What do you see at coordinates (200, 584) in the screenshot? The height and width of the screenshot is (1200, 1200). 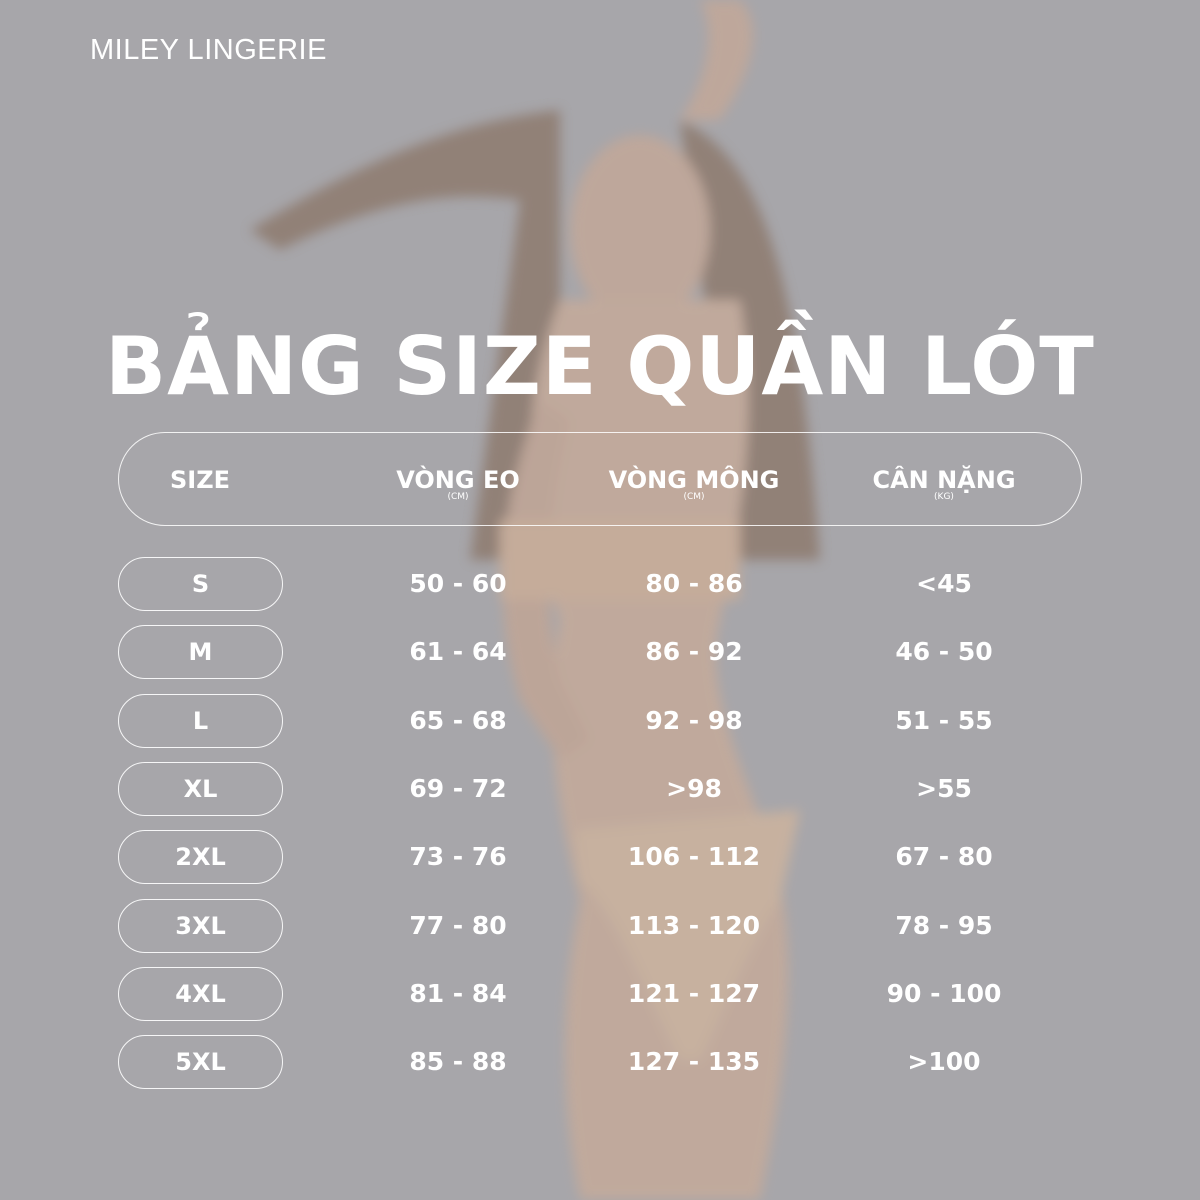 I see `size-label: S` at bounding box center [200, 584].